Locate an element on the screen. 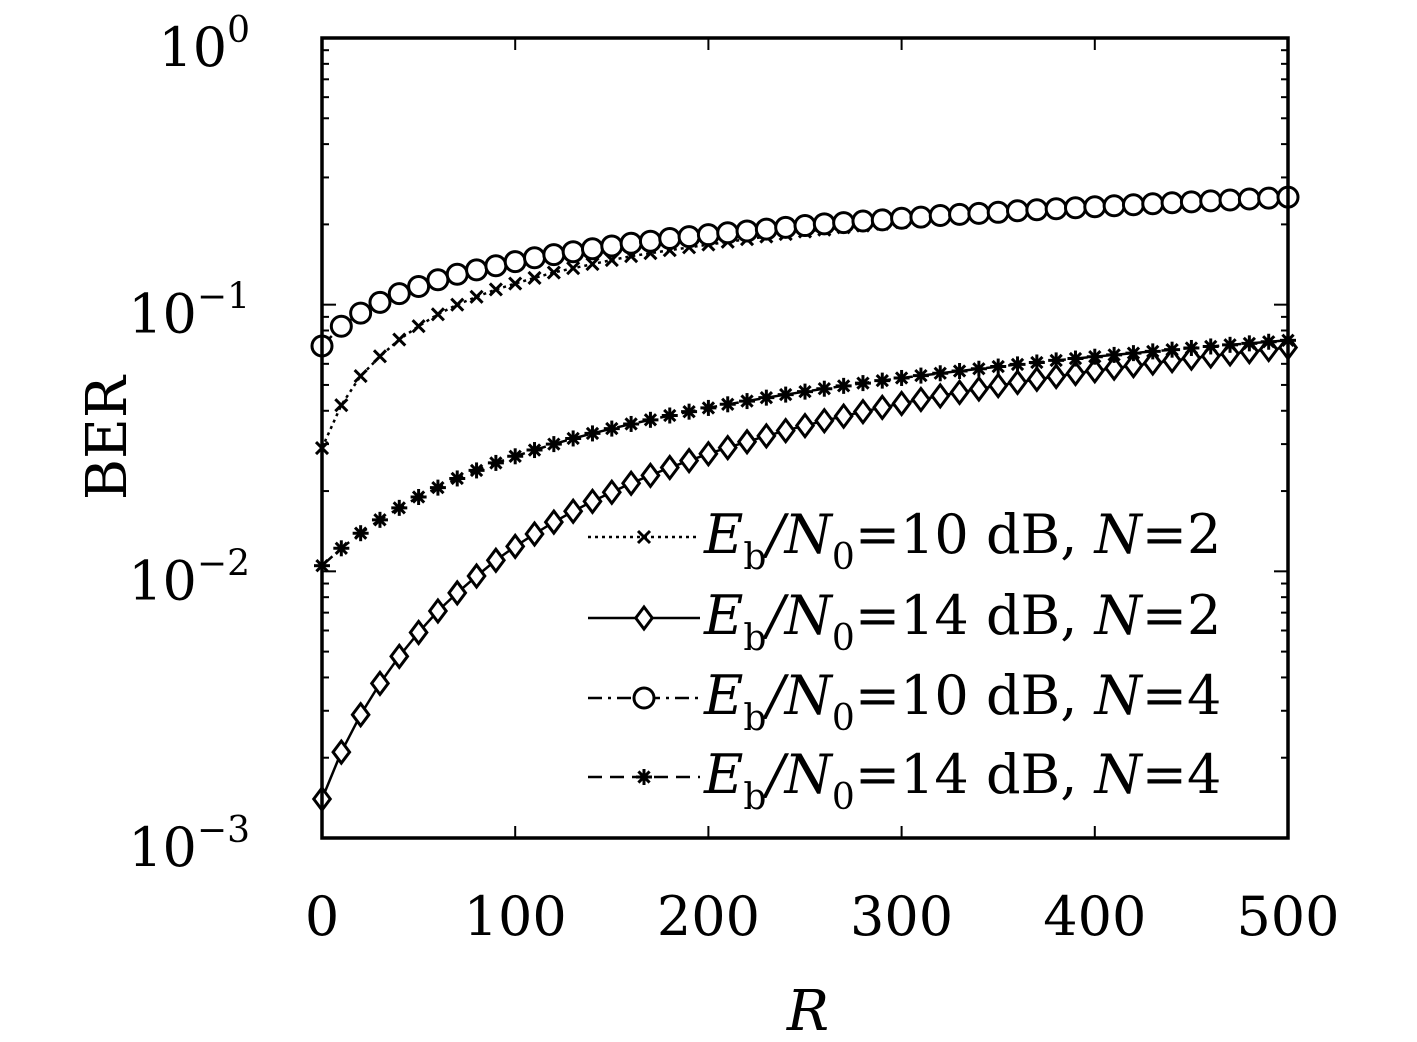  legend-label: Eb/N0=10 dB, N=4 is located at coordinates (962, 701).